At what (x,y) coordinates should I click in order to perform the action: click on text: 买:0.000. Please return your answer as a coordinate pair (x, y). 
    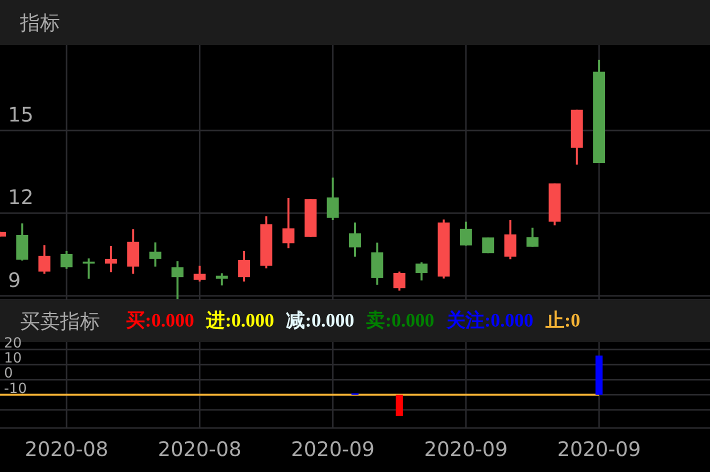
    Looking at the image, I should click on (160, 321).